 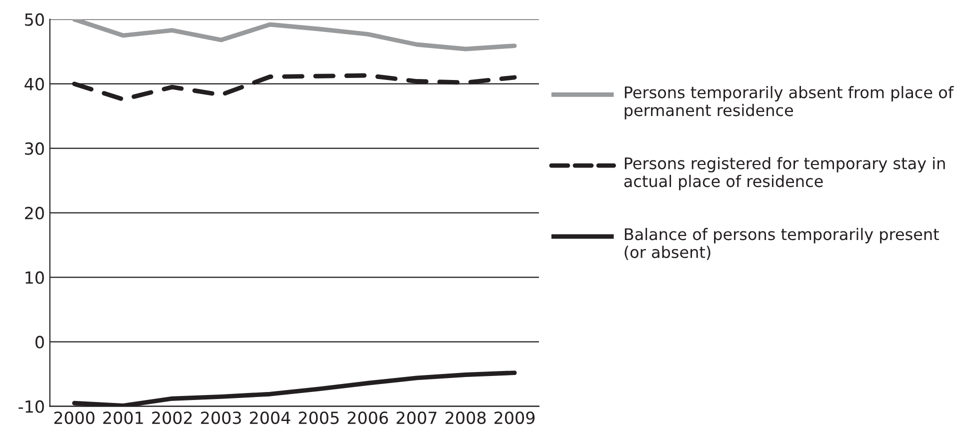 What do you see at coordinates (34, 84) in the screenshot?
I see `y-tick-label: 40` at bounding box center [34, 84].